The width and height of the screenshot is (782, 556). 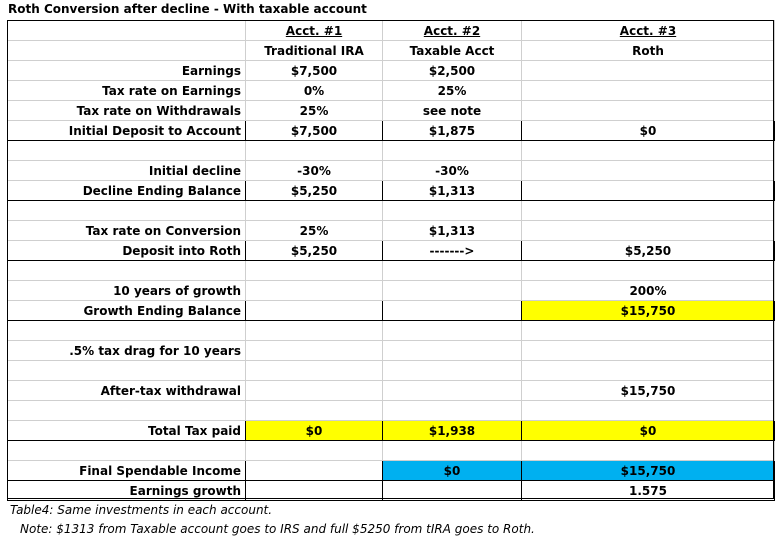 I want to click on table-row: Initial Deposit to Account $7,500 $1,875 $0, so click(x=391, y=130).